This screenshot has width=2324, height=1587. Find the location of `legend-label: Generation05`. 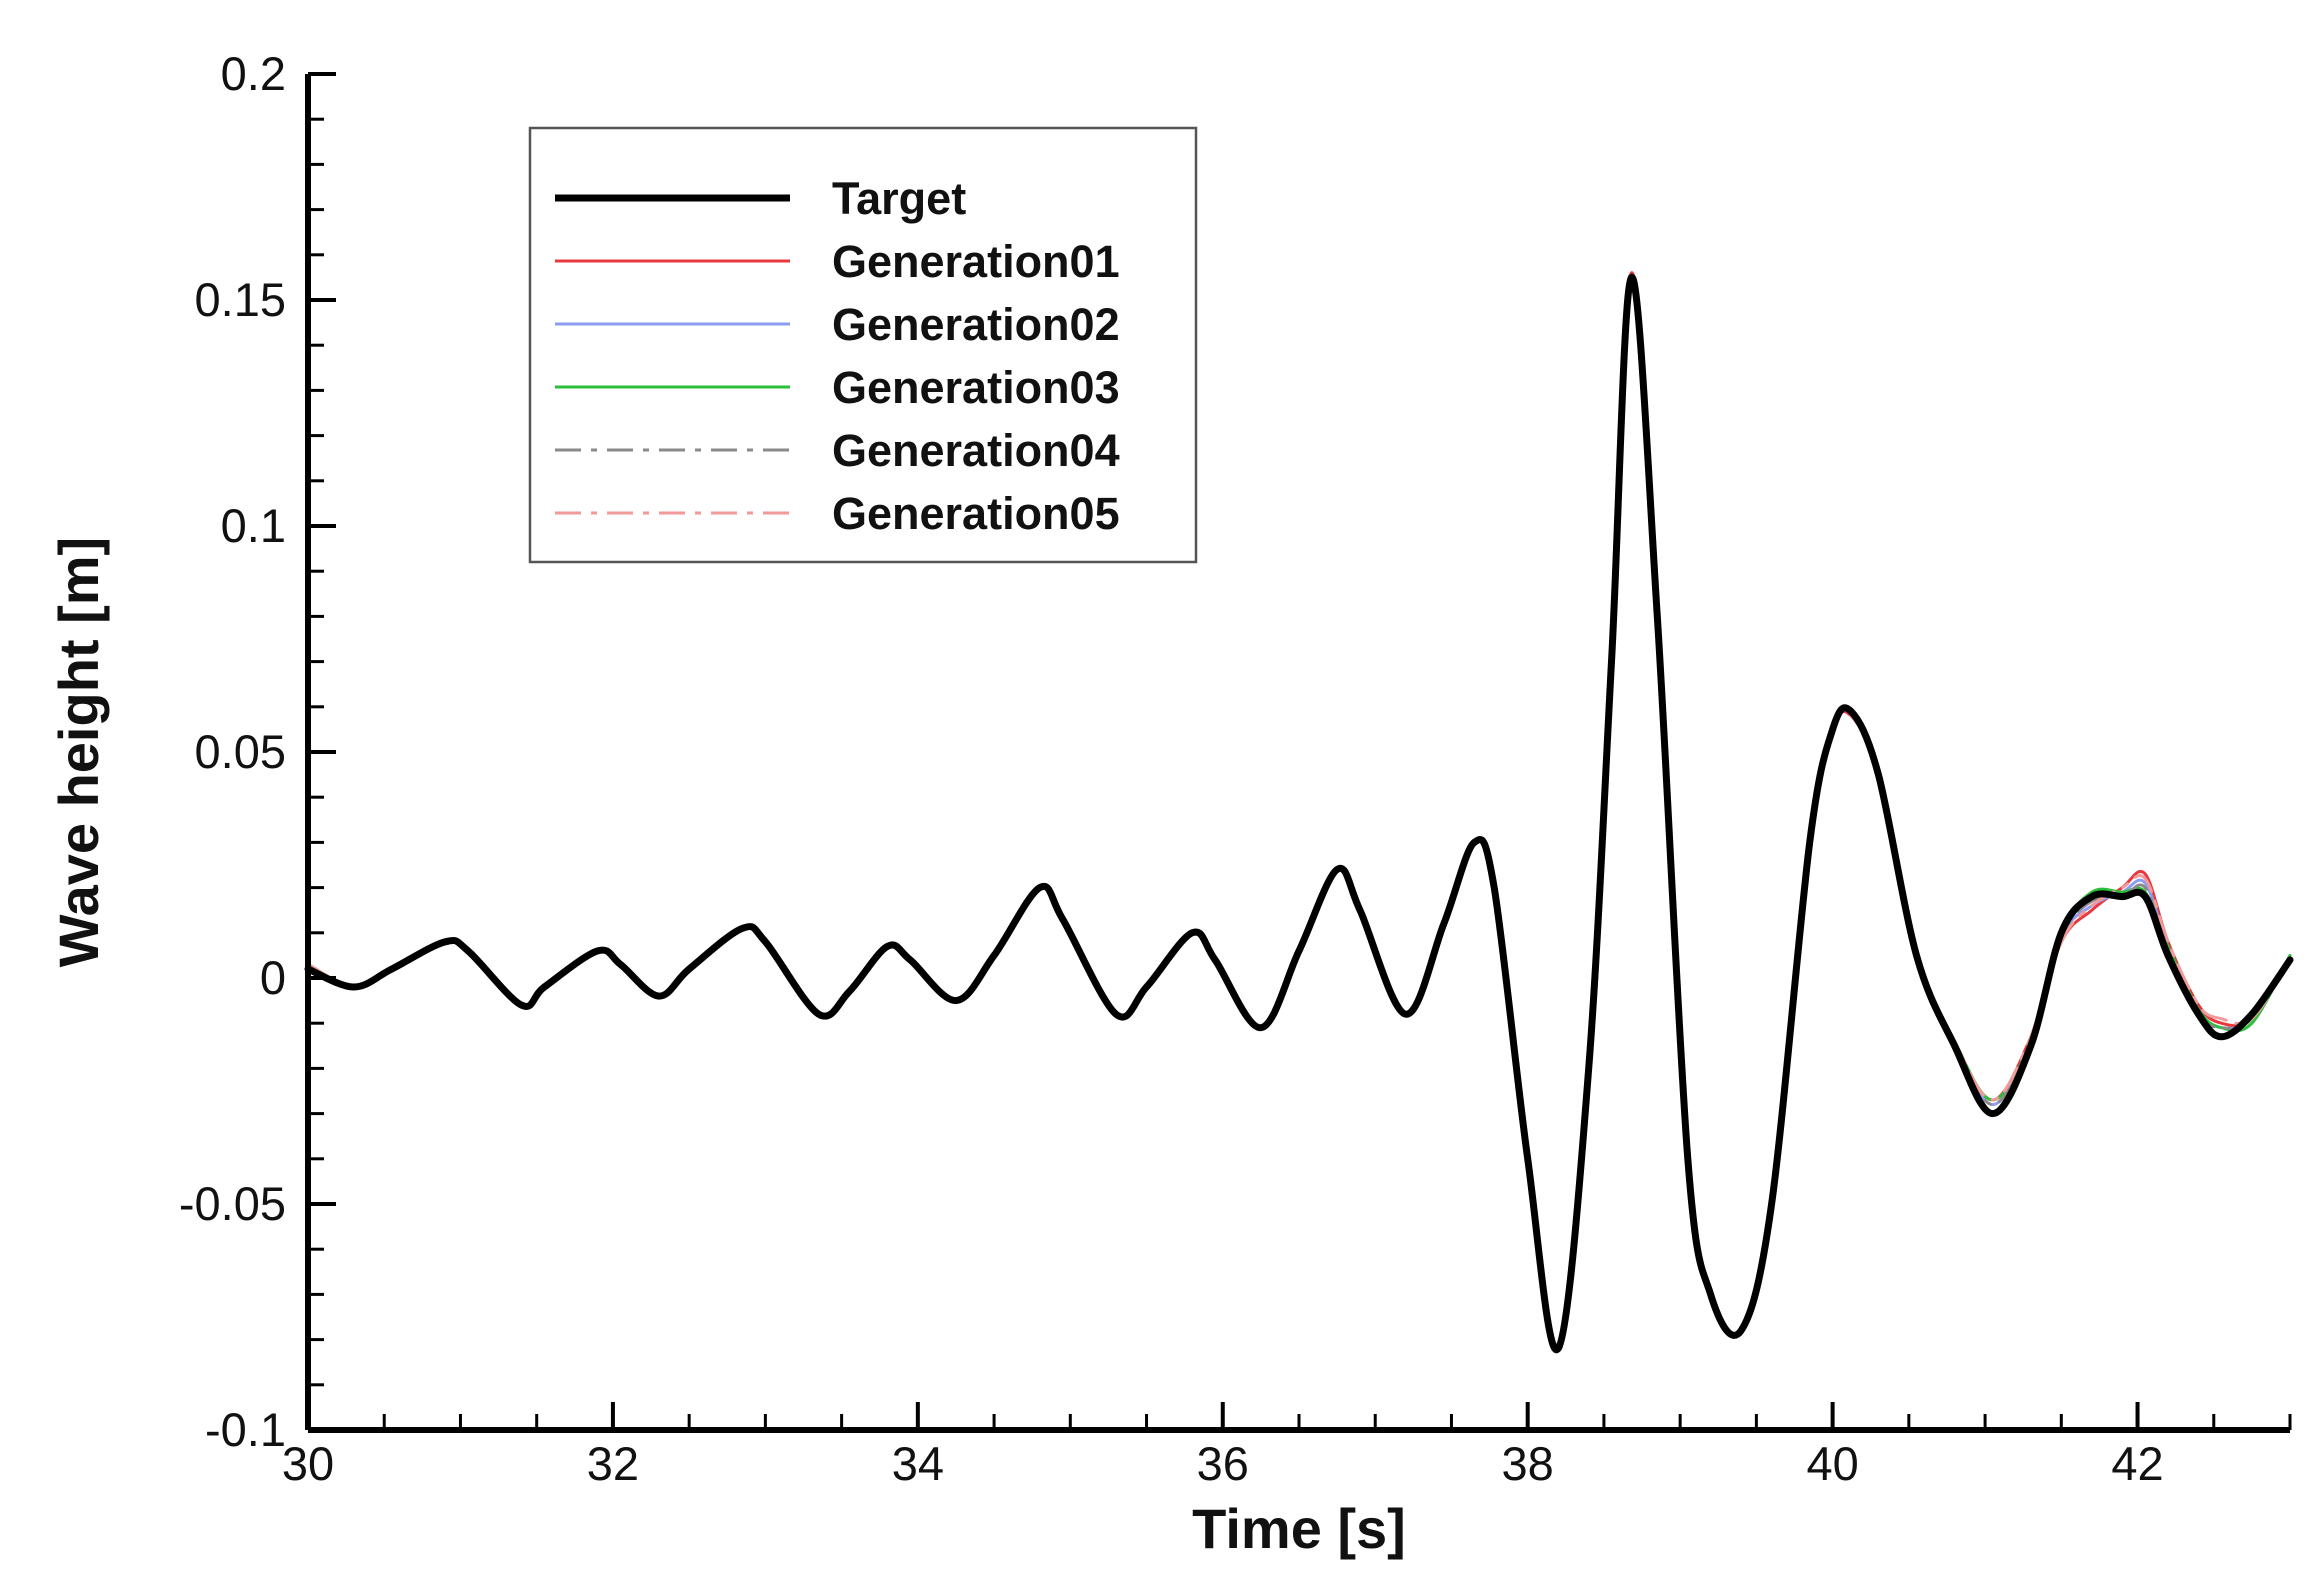

legend-label: Generation05 is located at coordinates (976, 513).